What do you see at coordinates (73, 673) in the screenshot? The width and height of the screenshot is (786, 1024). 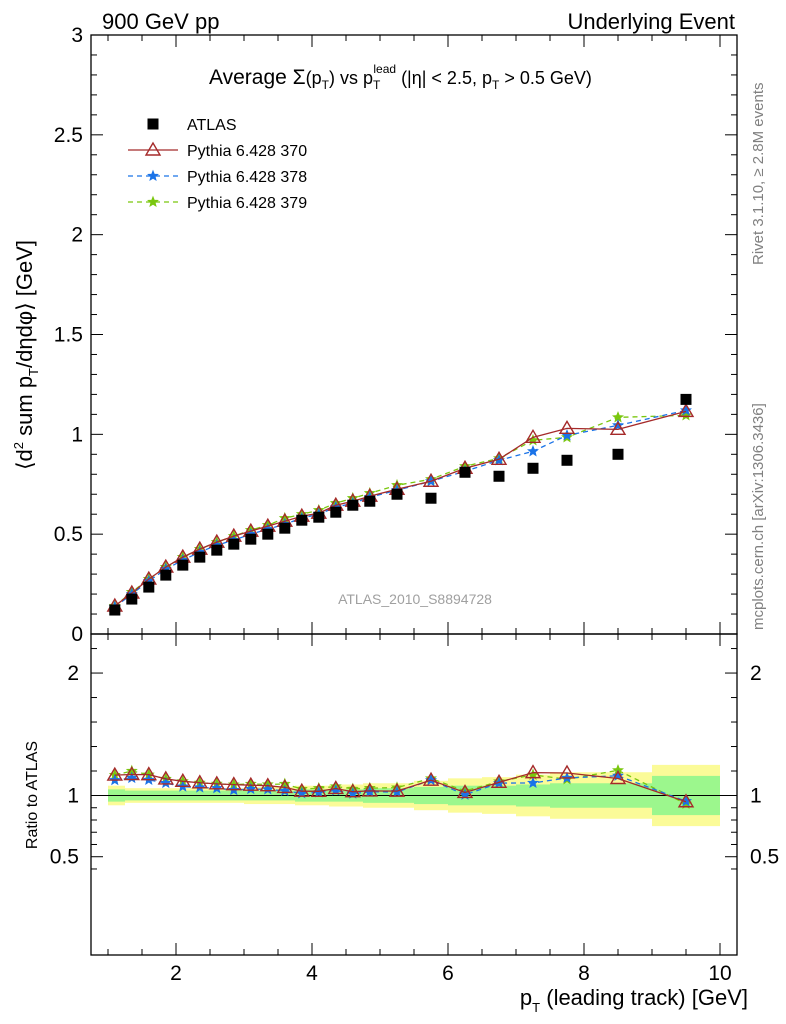 I see `ratio-tick-label-left: 2` at bounding box center [73, 673].